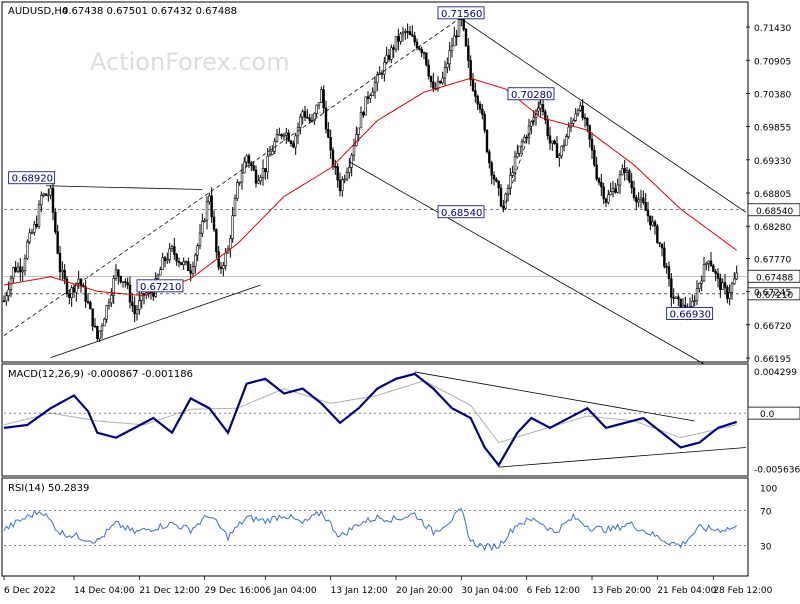 Image resolution: width=800 pixels, height=604 pixels. Describe the element at coordinates (100, 374) in the screenshot. I see `macd-title: MACD(12,26,9) -0.000867 -0.001186` at that location.